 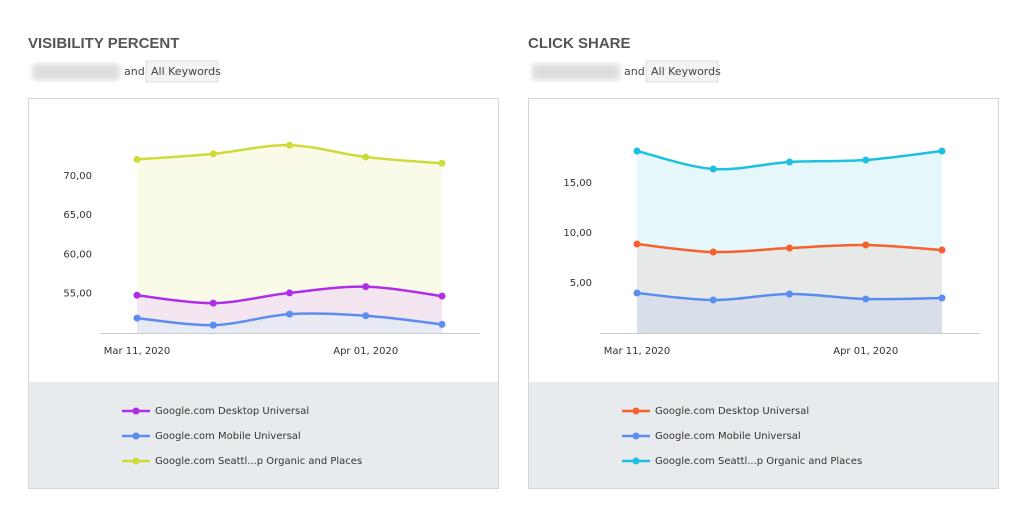 I want to click on y-tick-label: 60,00, so click(x=77, y=254).